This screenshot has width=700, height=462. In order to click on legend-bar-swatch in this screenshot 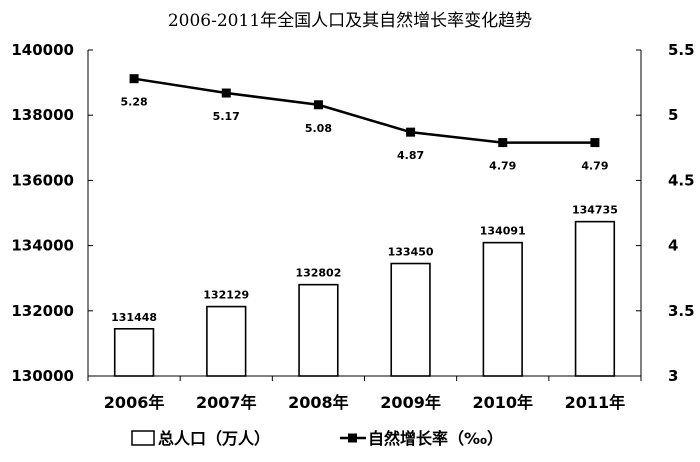, I will do `click(143, 438)`.